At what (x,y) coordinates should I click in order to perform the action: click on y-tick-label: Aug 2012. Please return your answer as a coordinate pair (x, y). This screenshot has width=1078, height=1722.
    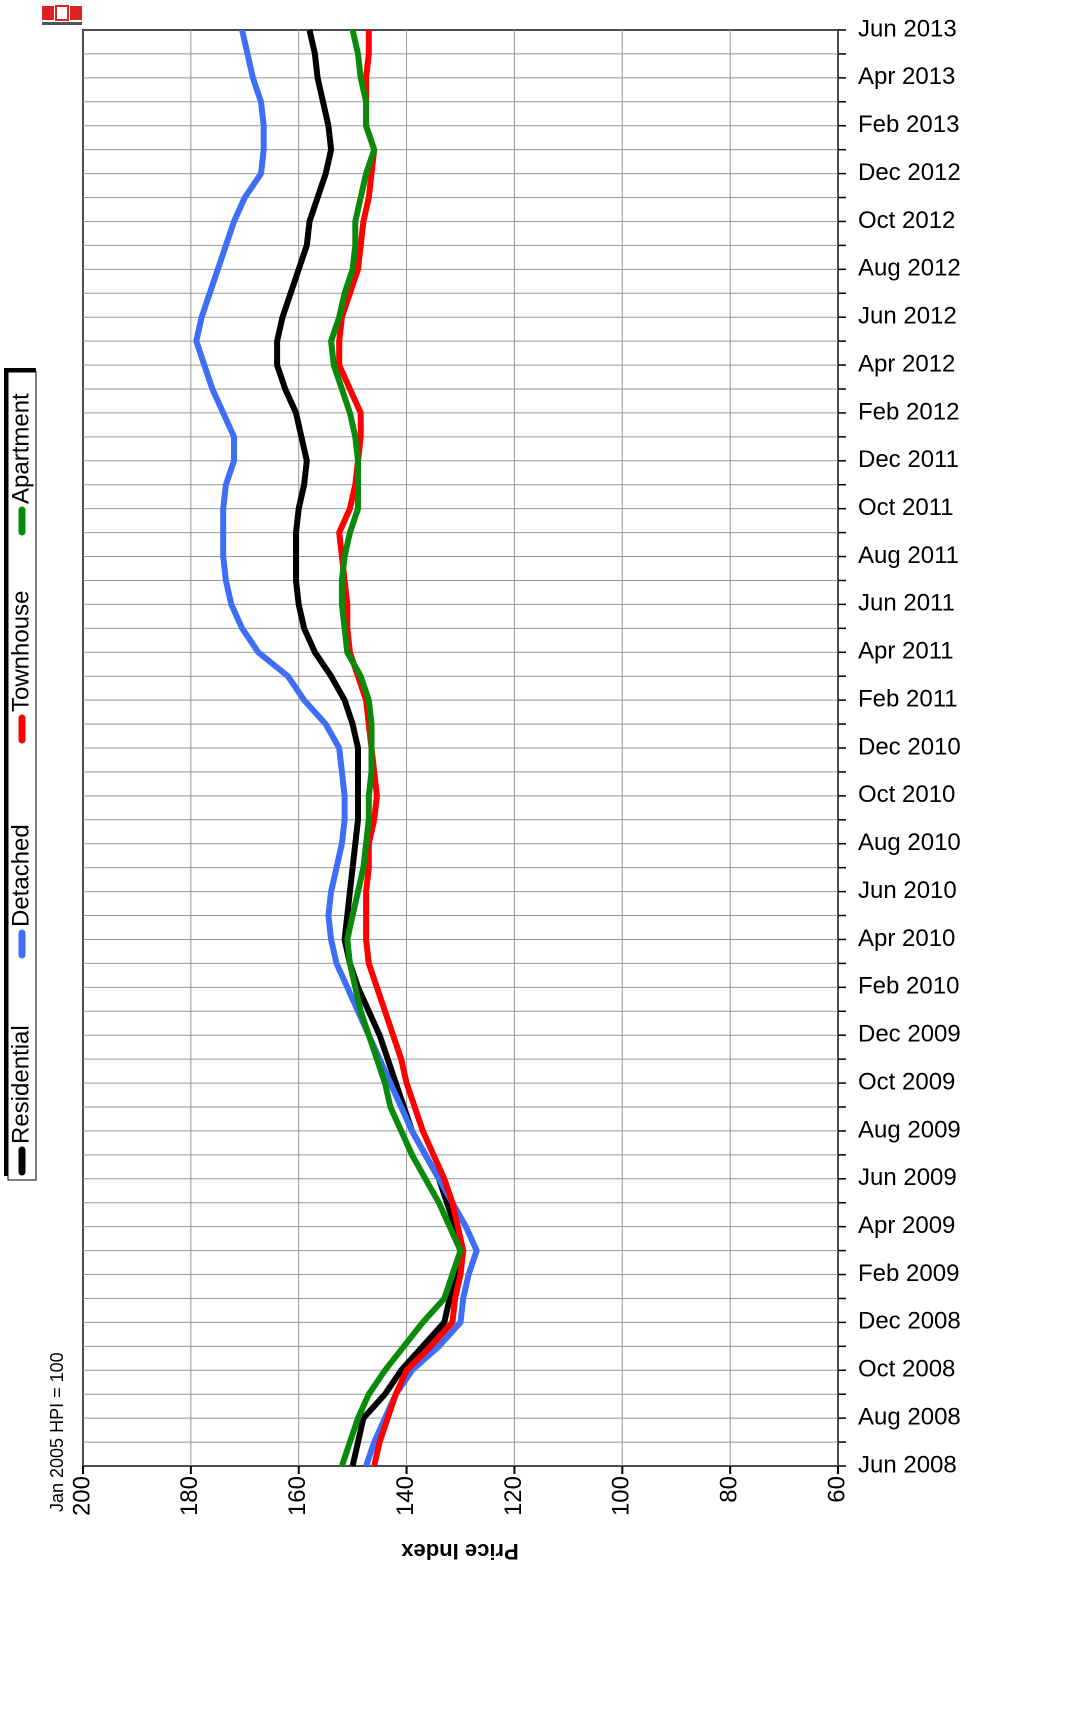
    Looking at the image, I should click on (909, 268).